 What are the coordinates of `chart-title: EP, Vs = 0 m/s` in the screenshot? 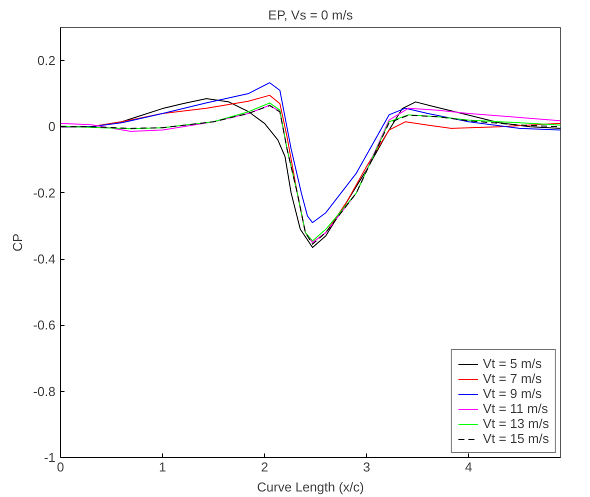 It's located at (311, 15).